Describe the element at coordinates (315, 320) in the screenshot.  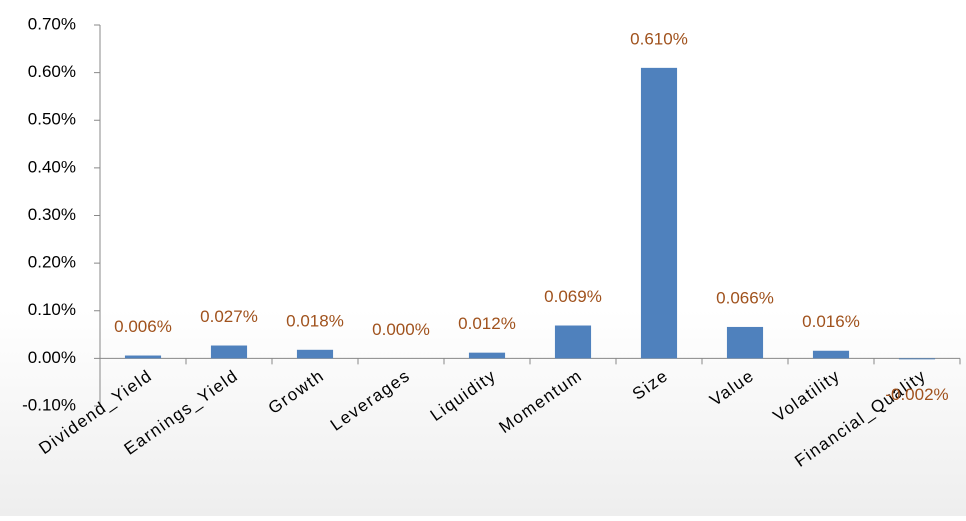
I see `value-label: 0.018%` at that location.